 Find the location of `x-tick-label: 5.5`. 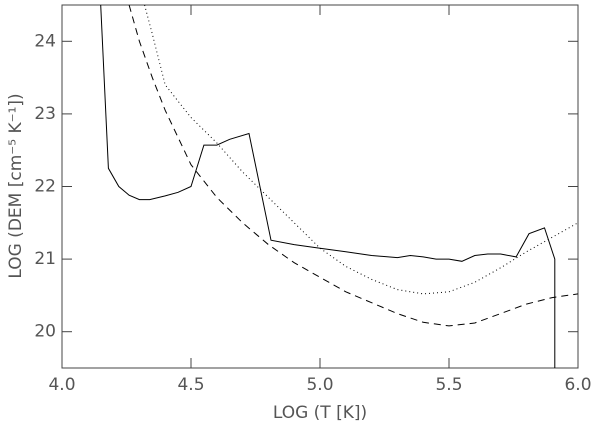

x-tick-label: 5.5 is located at coordinates (448, 385).